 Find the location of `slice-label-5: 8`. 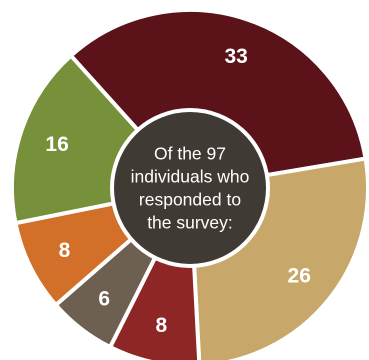

slice-label-5: 8 is located at coordinates (65, 250).